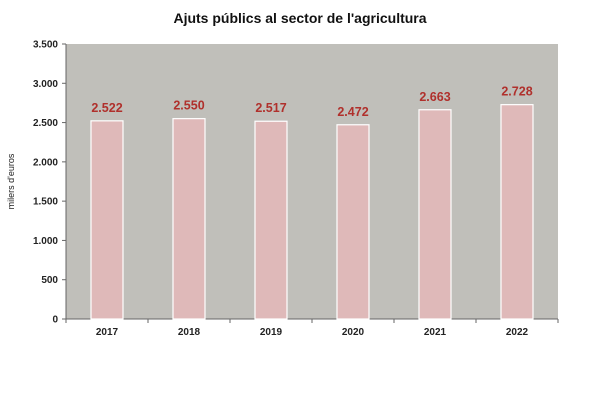 Image resolution: width=600 pixels, height=400 pixels. What do you see at coordinates (352, 112) in the screenshot?
I see `data-label-2020: 2.472` at bounding box center [352, 112].